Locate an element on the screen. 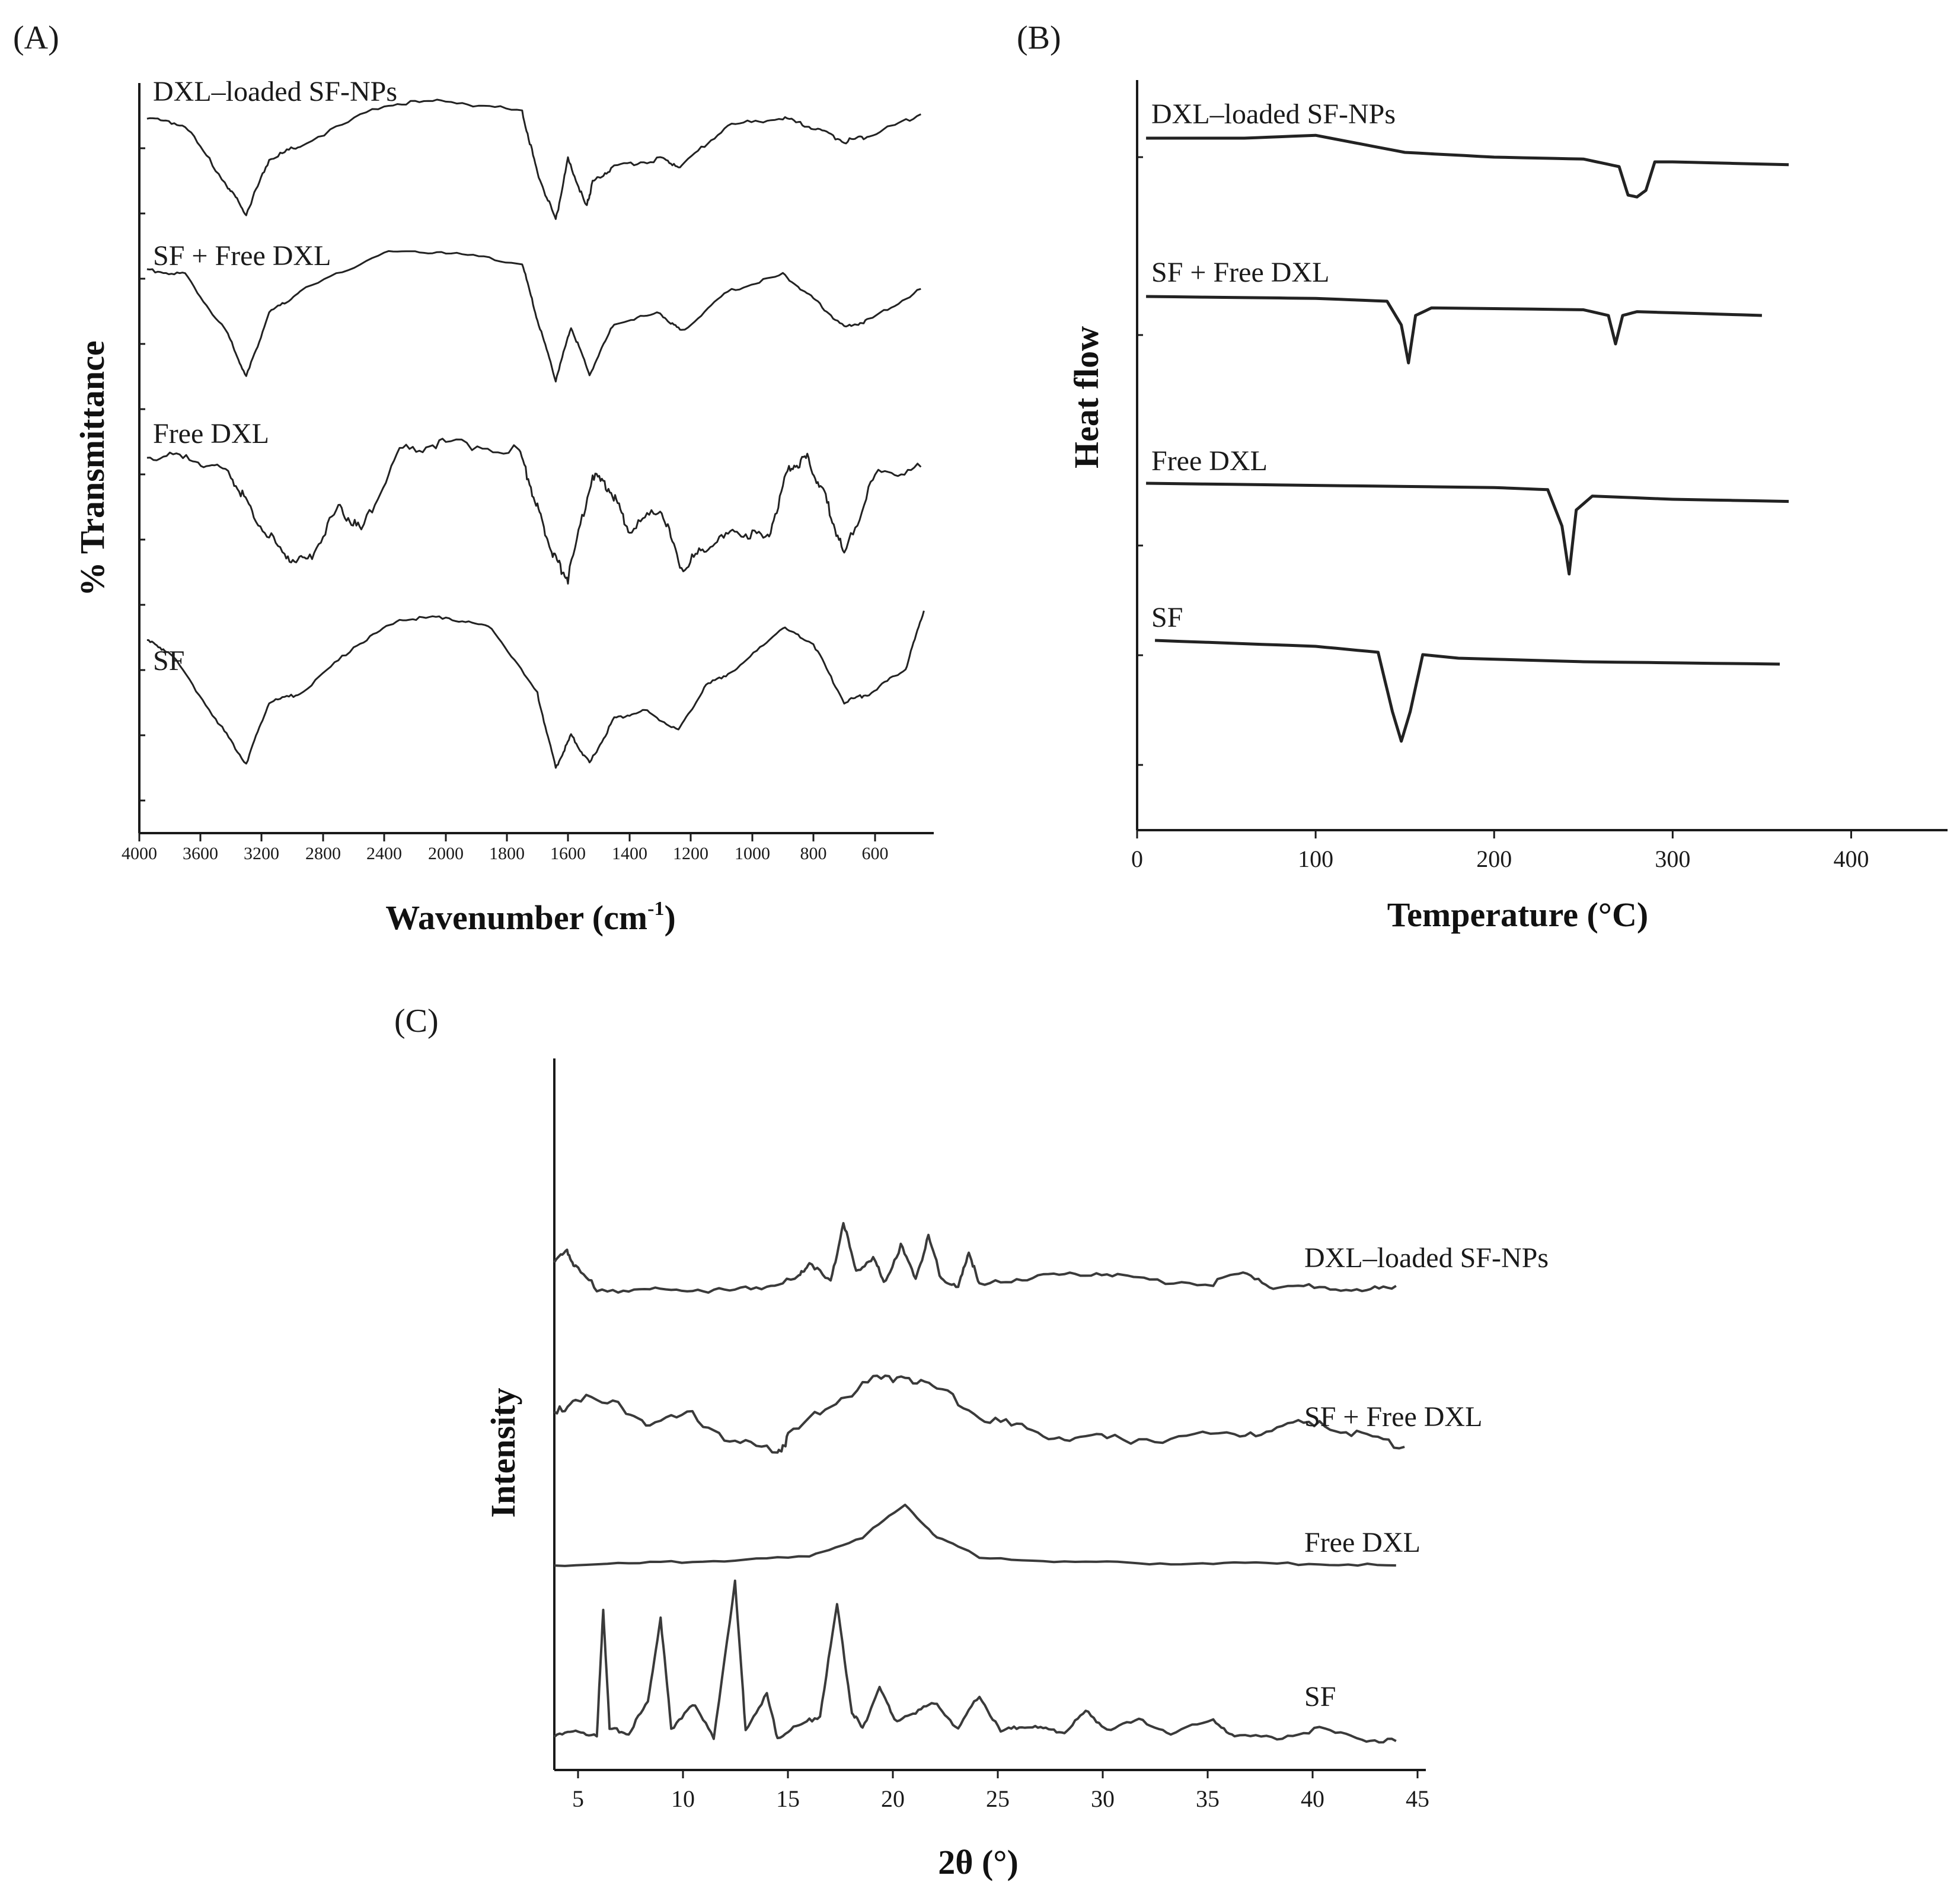  x-tick-label: 15 is located at coordinates (788, 1798).